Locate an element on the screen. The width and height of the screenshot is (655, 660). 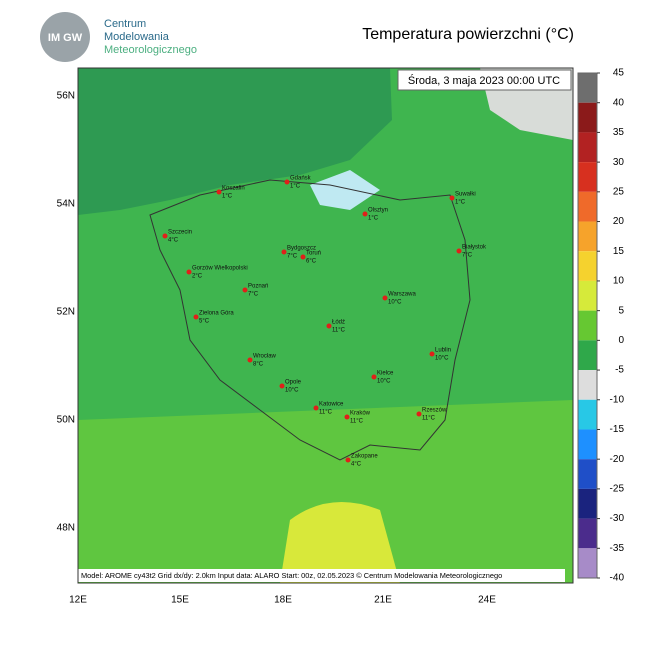
institute-line: Centrum is located at coordinates (125, 24).